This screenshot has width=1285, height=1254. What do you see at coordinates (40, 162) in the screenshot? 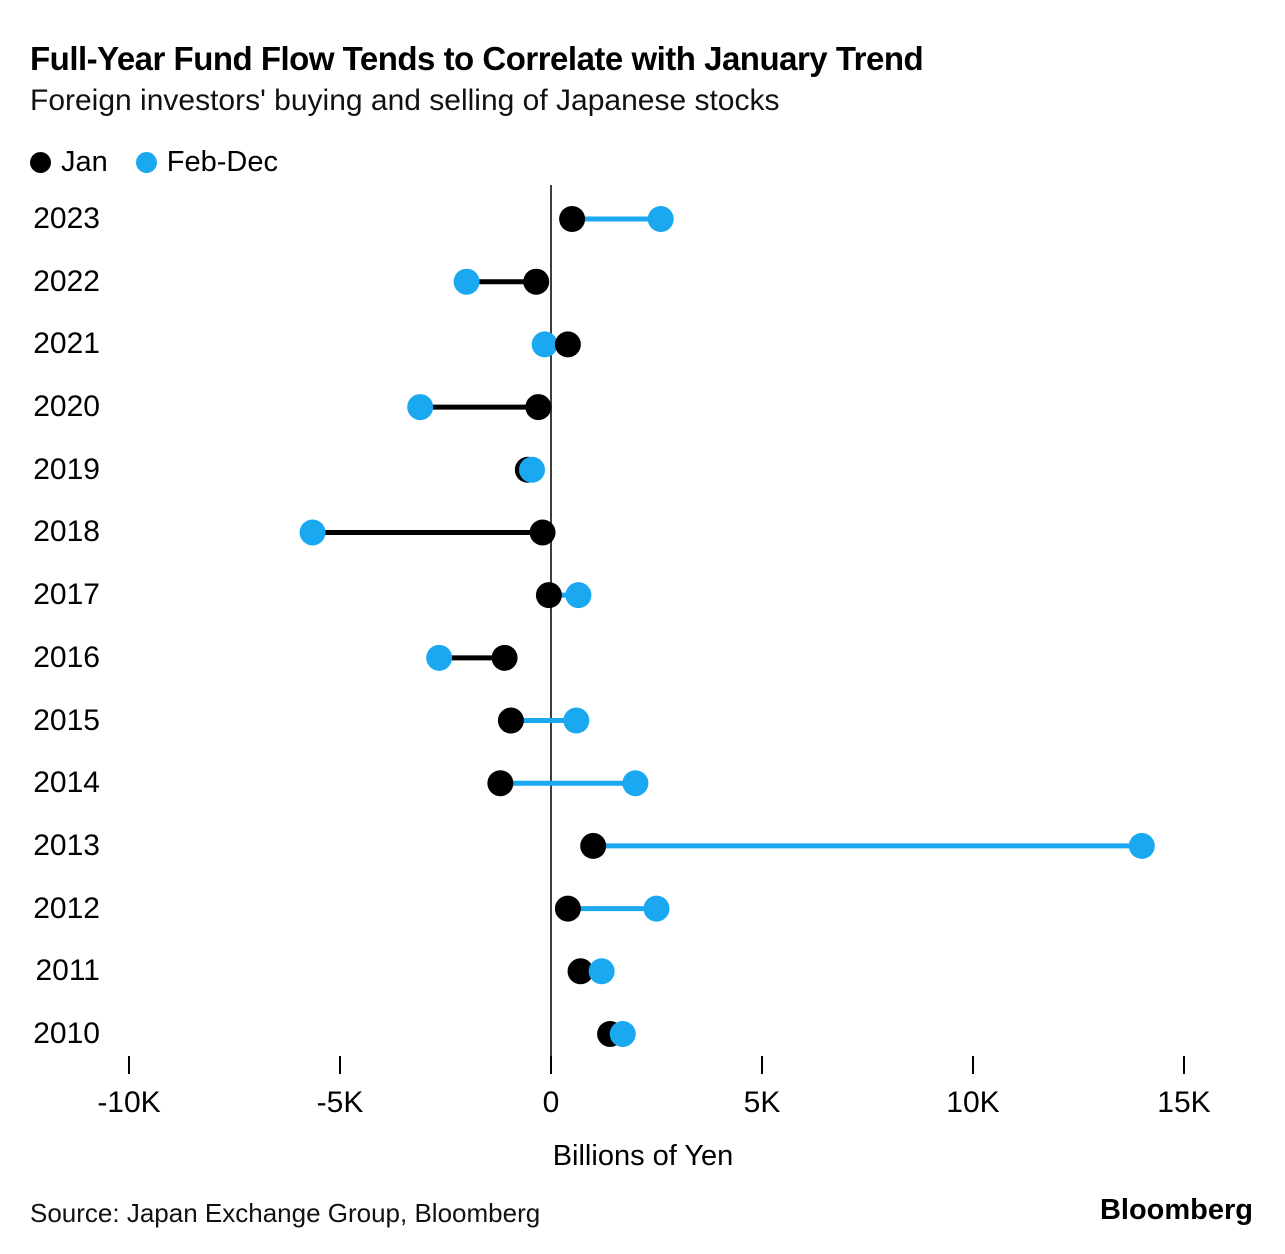
I see `jan-legend-dot-icon` at bounding box center [40, 162].